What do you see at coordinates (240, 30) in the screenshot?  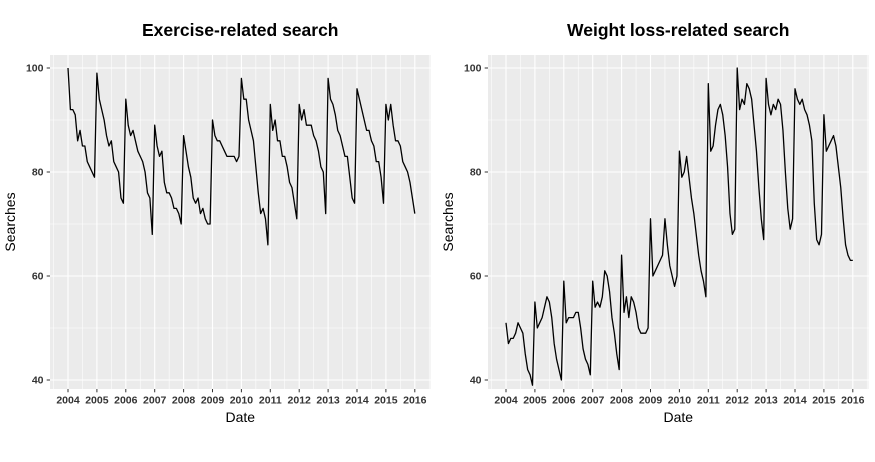 I see `exercise-chart-title: Exercise-related search` at bounding box center [240, 30].